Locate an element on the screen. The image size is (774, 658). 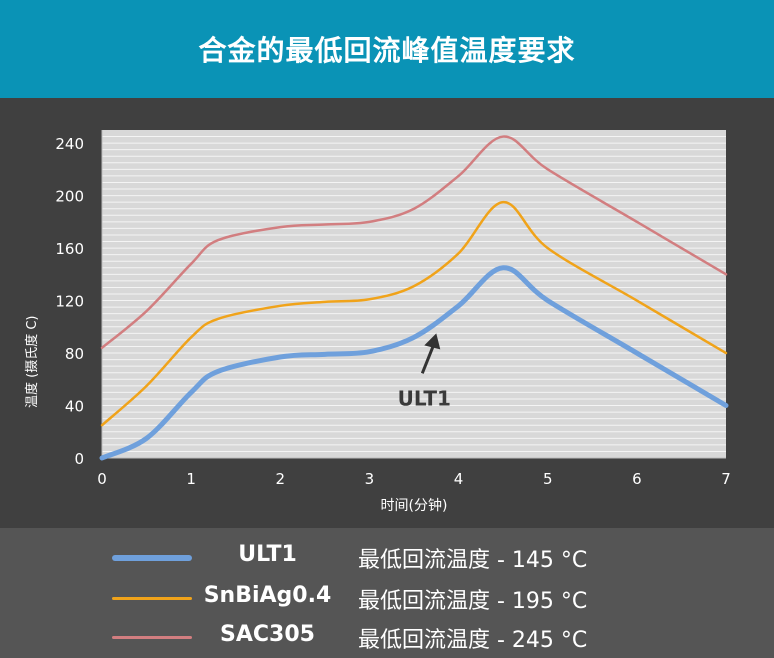
x-tick-labels: 0 1 2 3 4 5 6 7 is located at coordinates (414, 479).